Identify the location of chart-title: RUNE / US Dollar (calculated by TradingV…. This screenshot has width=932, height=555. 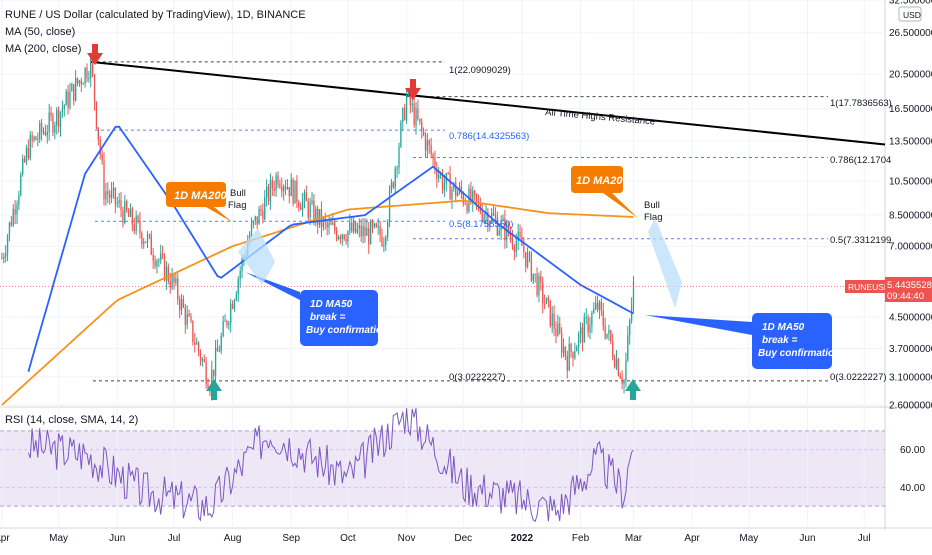
(155, 15).